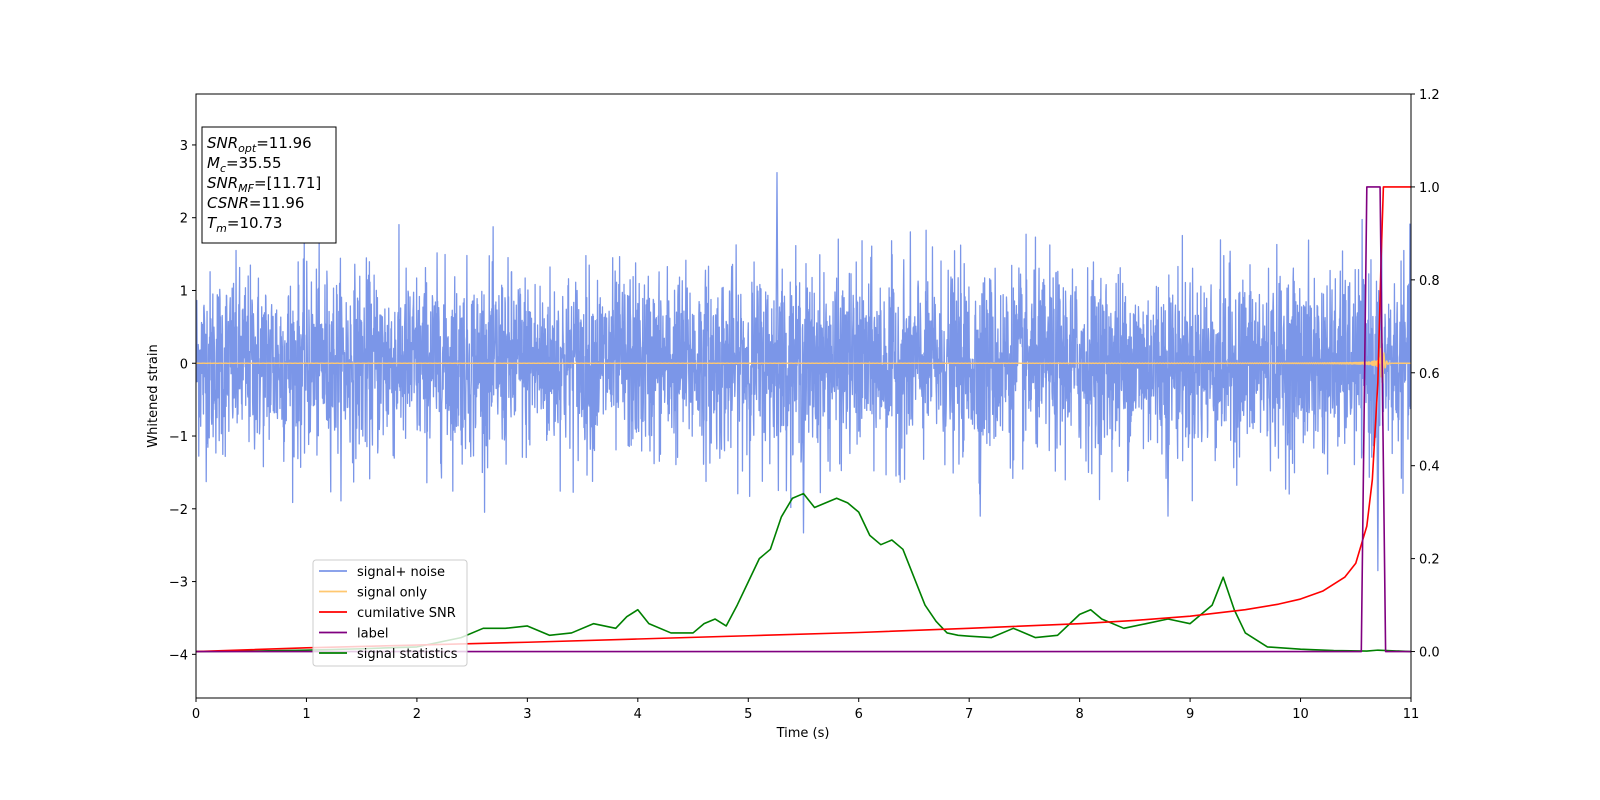 The image size is (1600, 800). Describe the element at coordinates (196, 714) in the screenshot. I see `x-tick-label: 0` at that location.